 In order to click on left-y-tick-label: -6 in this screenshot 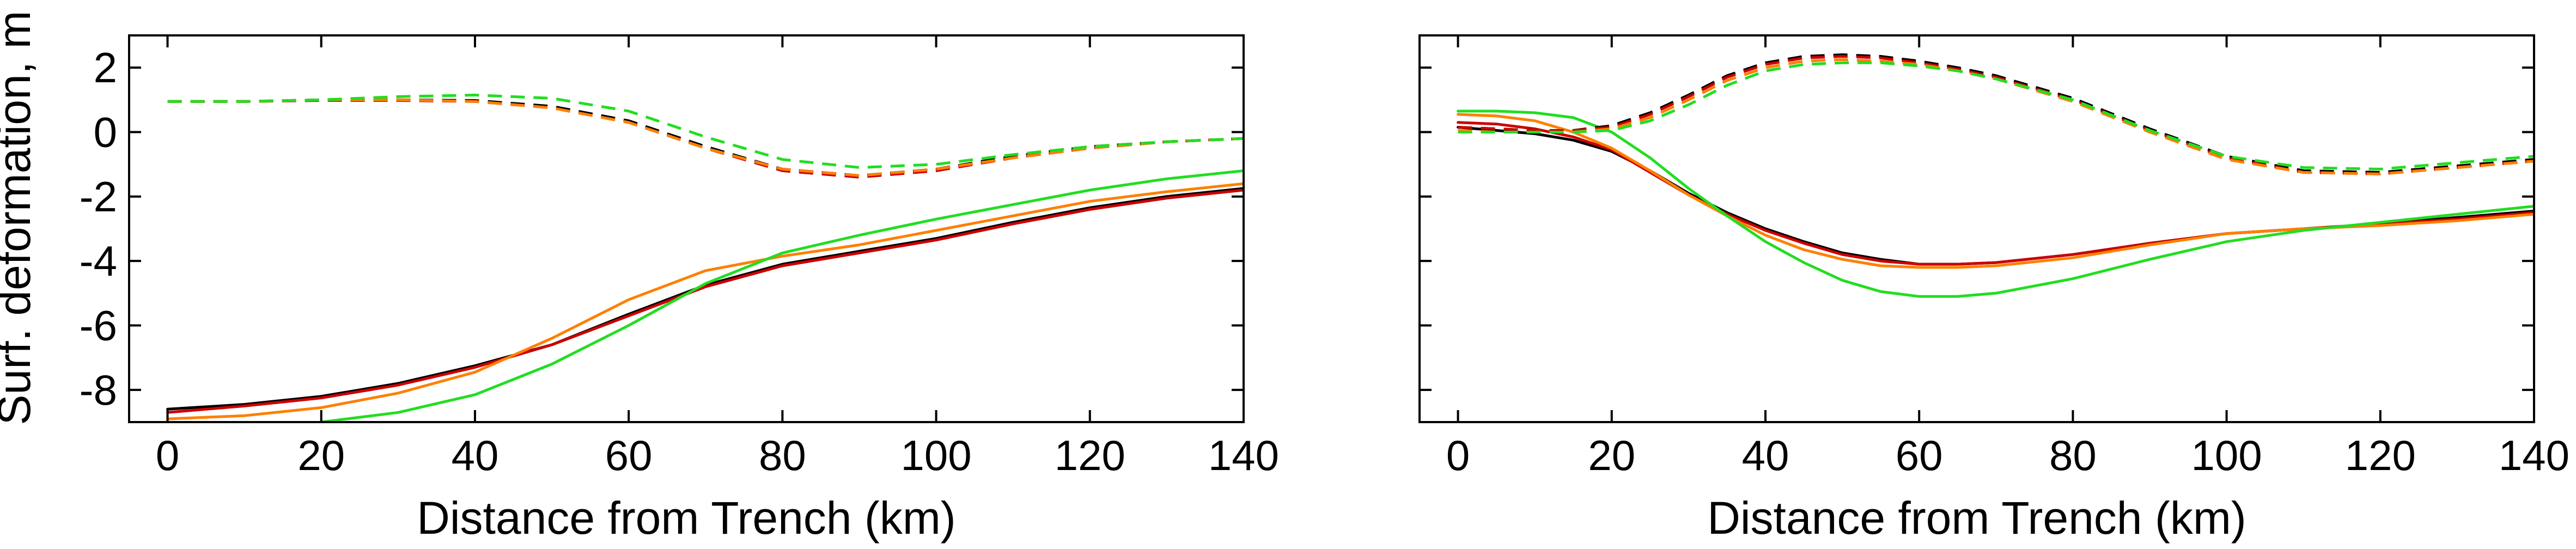, I will do `click(99, 326)`.